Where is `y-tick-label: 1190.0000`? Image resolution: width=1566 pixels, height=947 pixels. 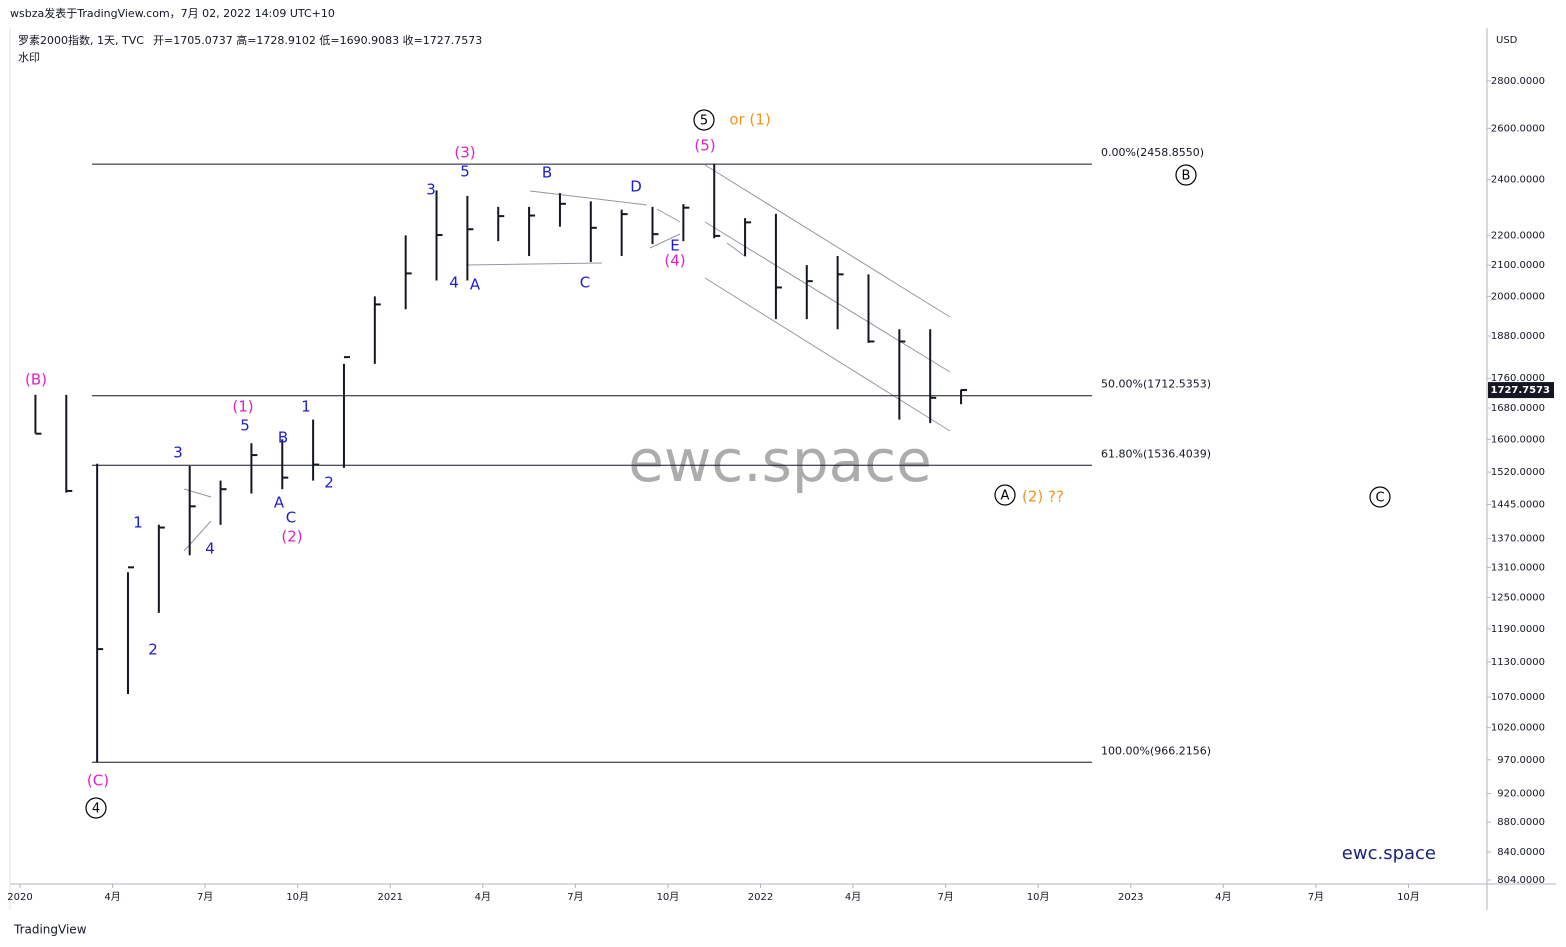
y-tick-label: 1190.0000 is located at coordinates (1518, 629).